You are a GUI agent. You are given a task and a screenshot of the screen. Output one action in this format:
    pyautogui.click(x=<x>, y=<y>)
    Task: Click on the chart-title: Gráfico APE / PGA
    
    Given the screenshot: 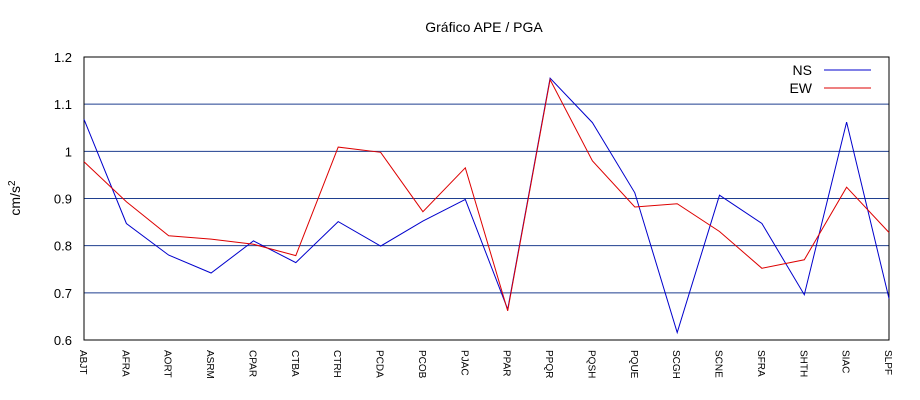 What is the action you would take?
    pyautogui.click(x=484, y=27)
    